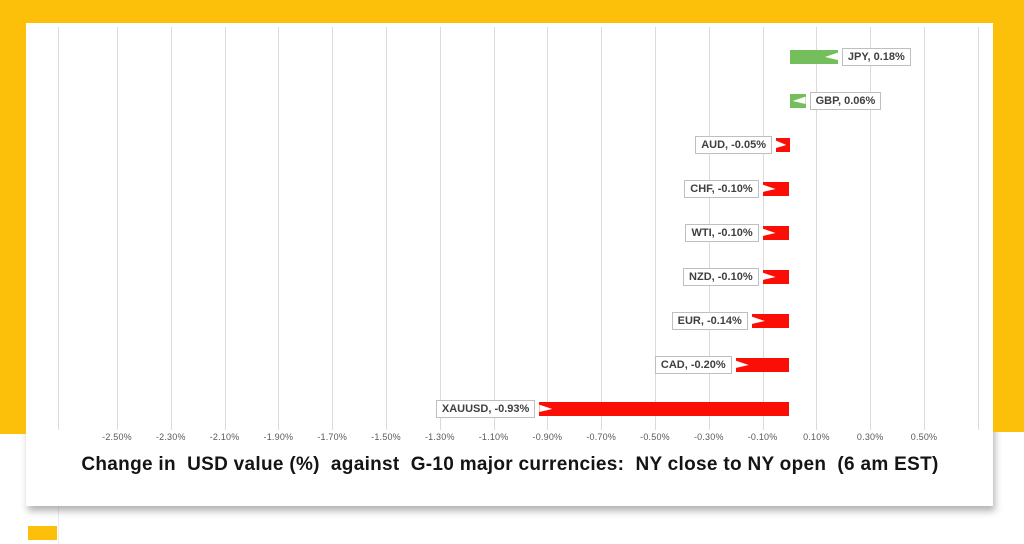 This screenshot has height=544, width=1024. Describe the element at coordinates (721, 189) in the screenshot. I see `data-label-CHF: CHF, -0.10%` at that location.